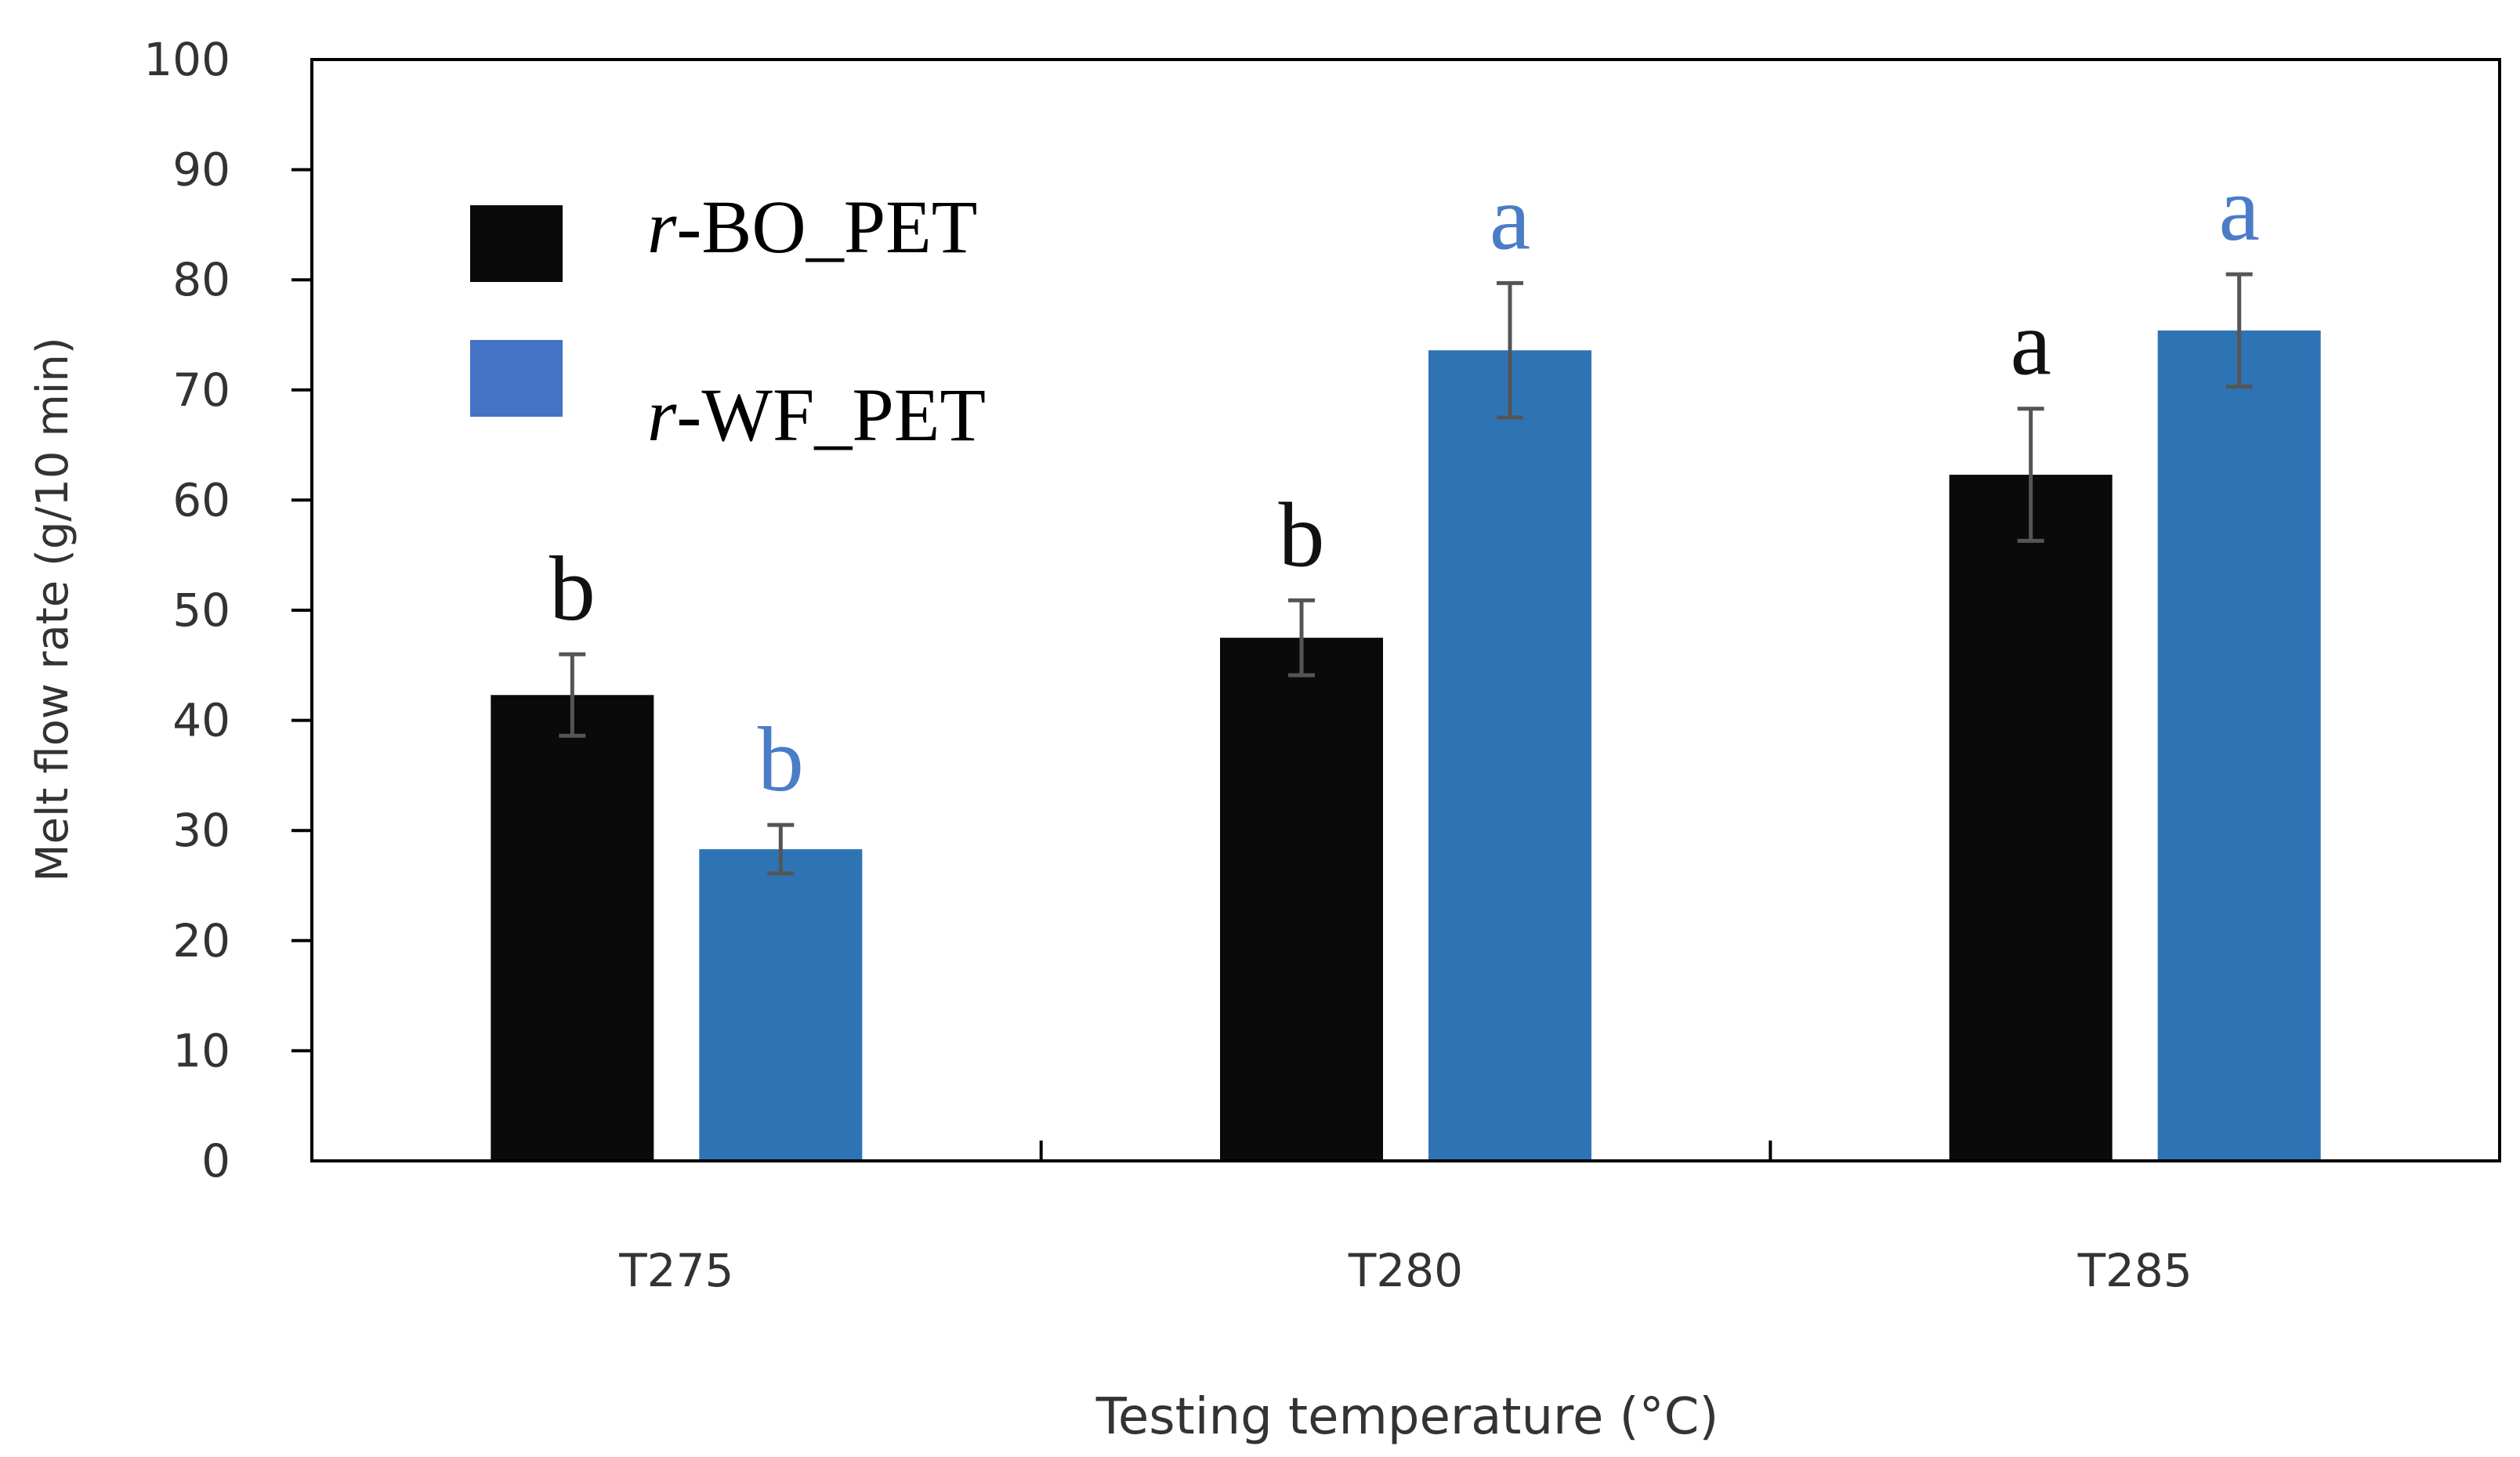 This screenshot has height=1457, width=2520. I want to click on legend-label-r-BO_PET: r-BO_PET, so click(812, 227).